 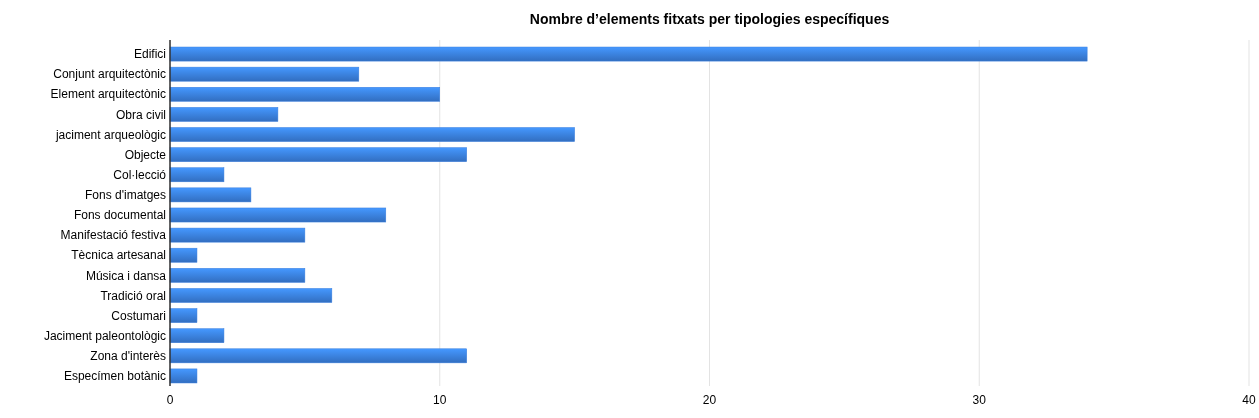 I want to click on y-tick-label: Obra civil, so click(x=140, y=114).